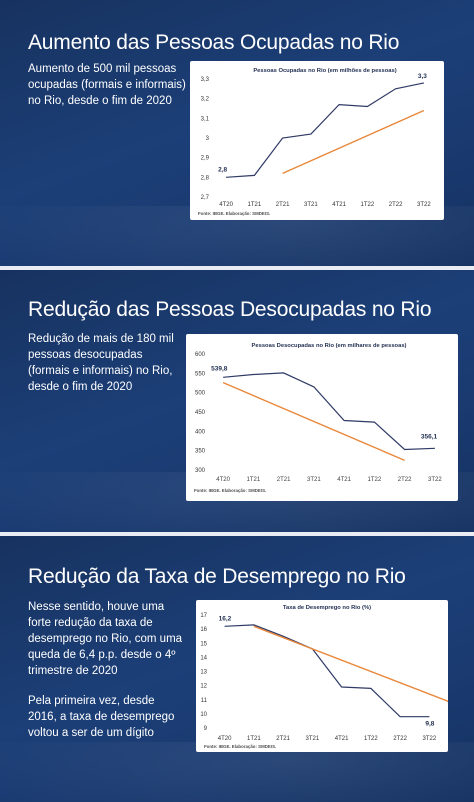 This screenshot has height=802, width=474. I want to click on chart-title: Taxa de Desemprego no Rio (%), so click(327, 608).